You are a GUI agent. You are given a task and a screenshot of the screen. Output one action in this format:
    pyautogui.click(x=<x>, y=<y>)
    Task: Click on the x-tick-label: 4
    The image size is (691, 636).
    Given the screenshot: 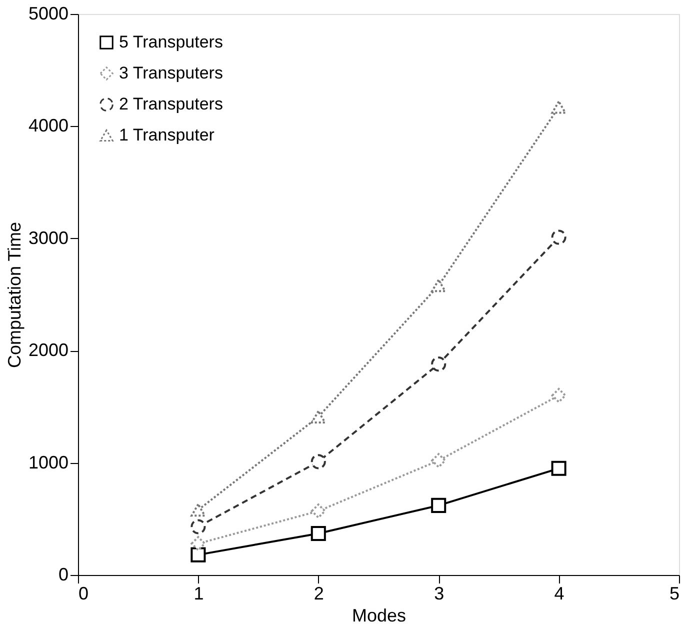 What is the action you would take?
    pyautogui.click(x=559, y=594)
    